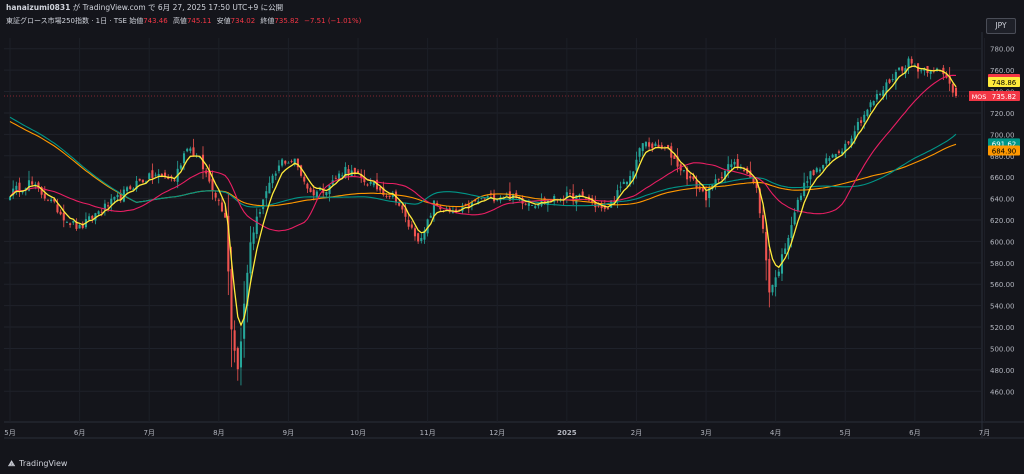 The width and height of the screenshot is (1024, 474). I want to click on price-tick-label-1: 760.00, so click(1002, 71).